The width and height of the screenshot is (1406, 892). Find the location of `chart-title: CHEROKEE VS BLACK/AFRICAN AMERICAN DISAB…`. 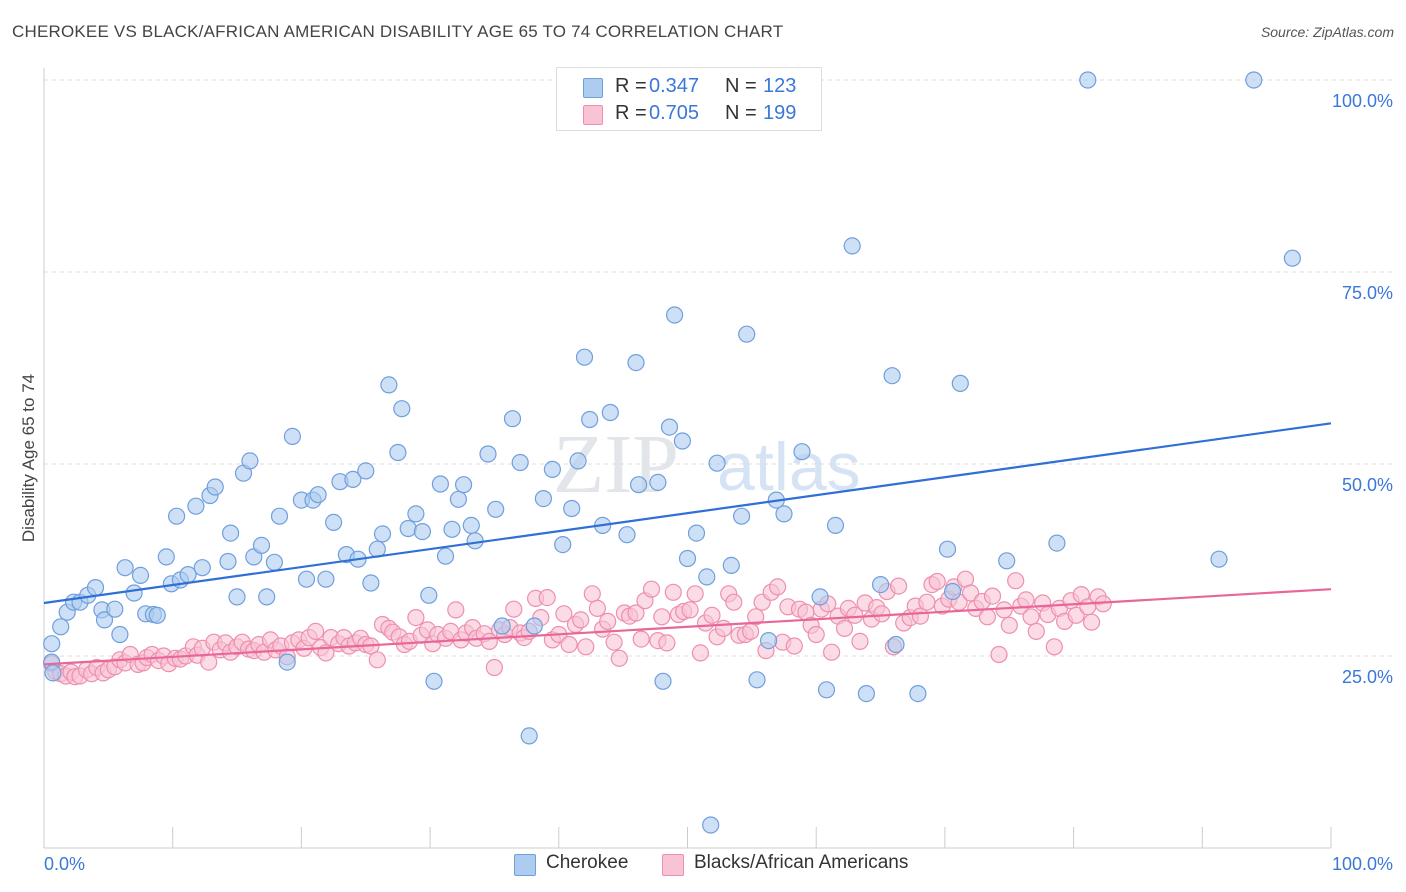

chart-title: CHEROKEE VS BLACK/AFRICAN AMERICAN DISAB… is located at coordinates (398, 31).